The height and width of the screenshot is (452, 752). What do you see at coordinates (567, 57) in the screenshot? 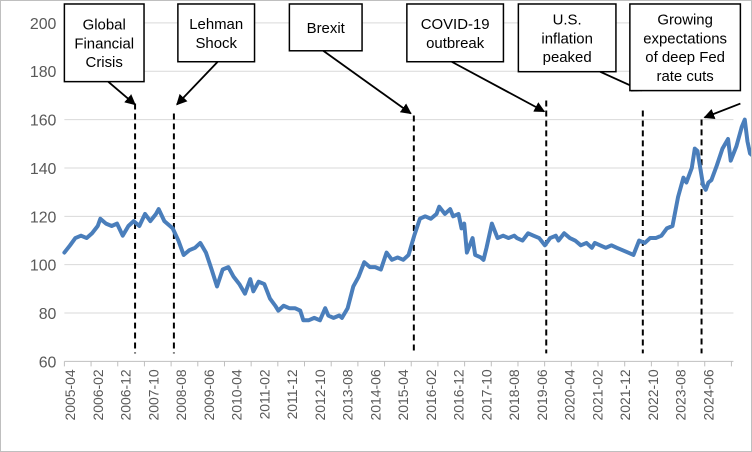
I see `event-label: peaked` at bounding box center [567, 57].